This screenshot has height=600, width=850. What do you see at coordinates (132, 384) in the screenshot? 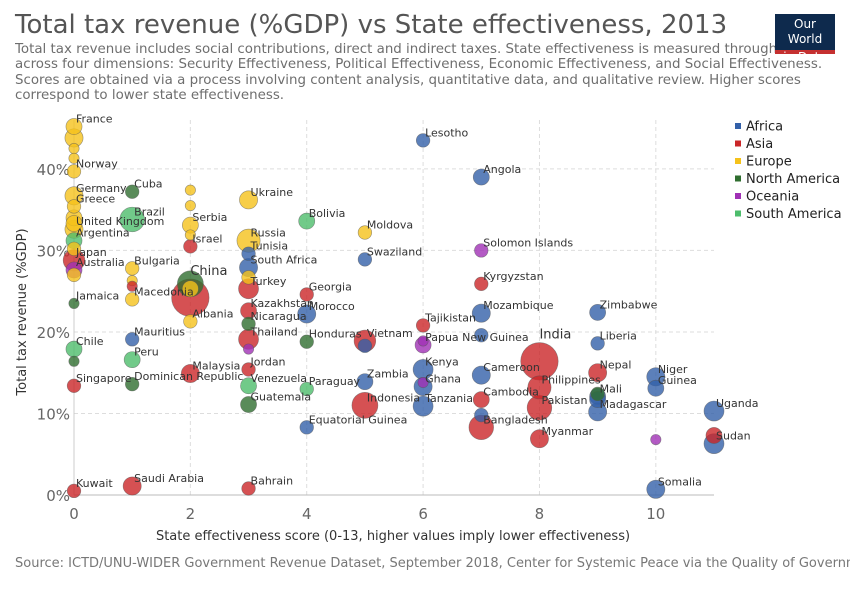
I see `data-point-dominican-republic` at bounding box center [132, 384].